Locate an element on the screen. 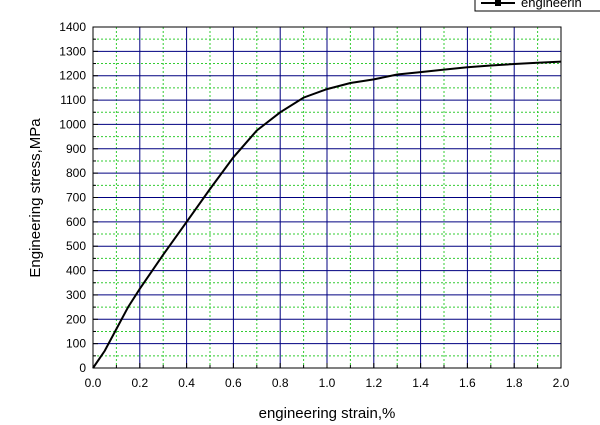  x-tick-label: 0.0 is located at coordinates (93, 383).